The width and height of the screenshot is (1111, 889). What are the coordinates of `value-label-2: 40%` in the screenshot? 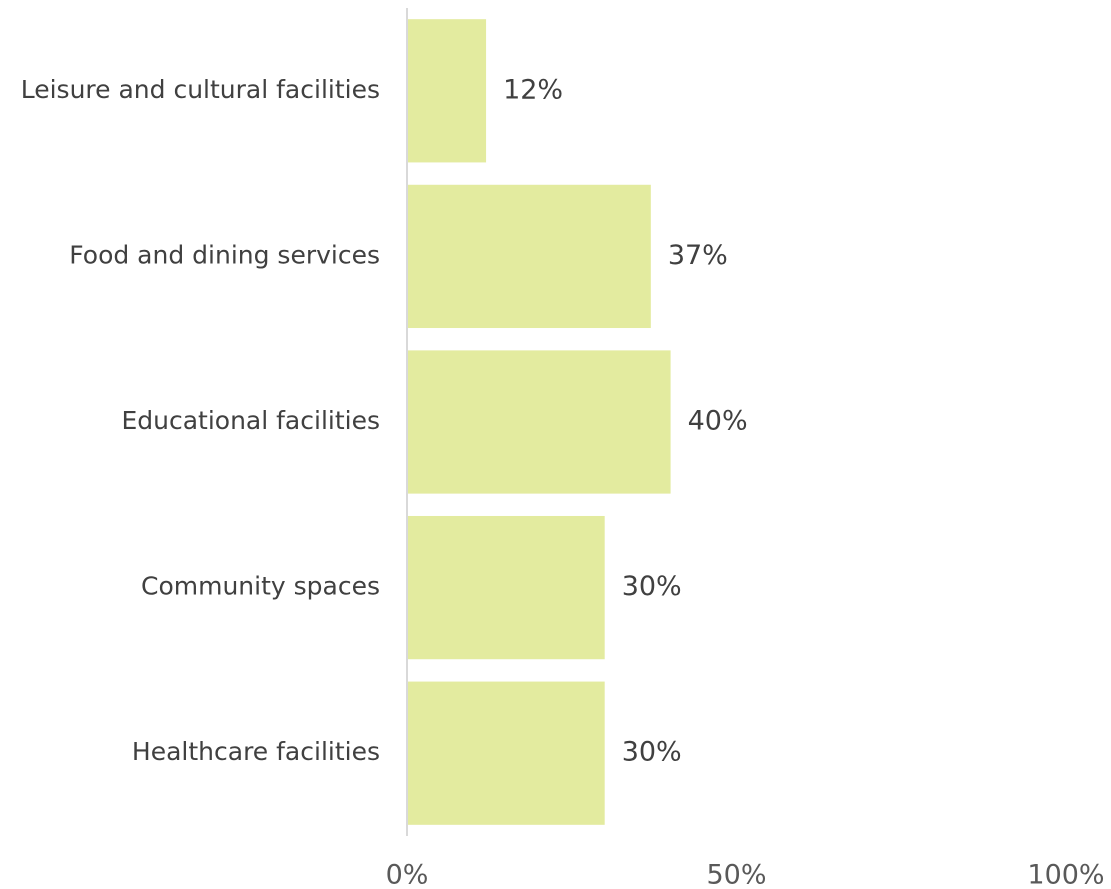 It's located at (718, 421).